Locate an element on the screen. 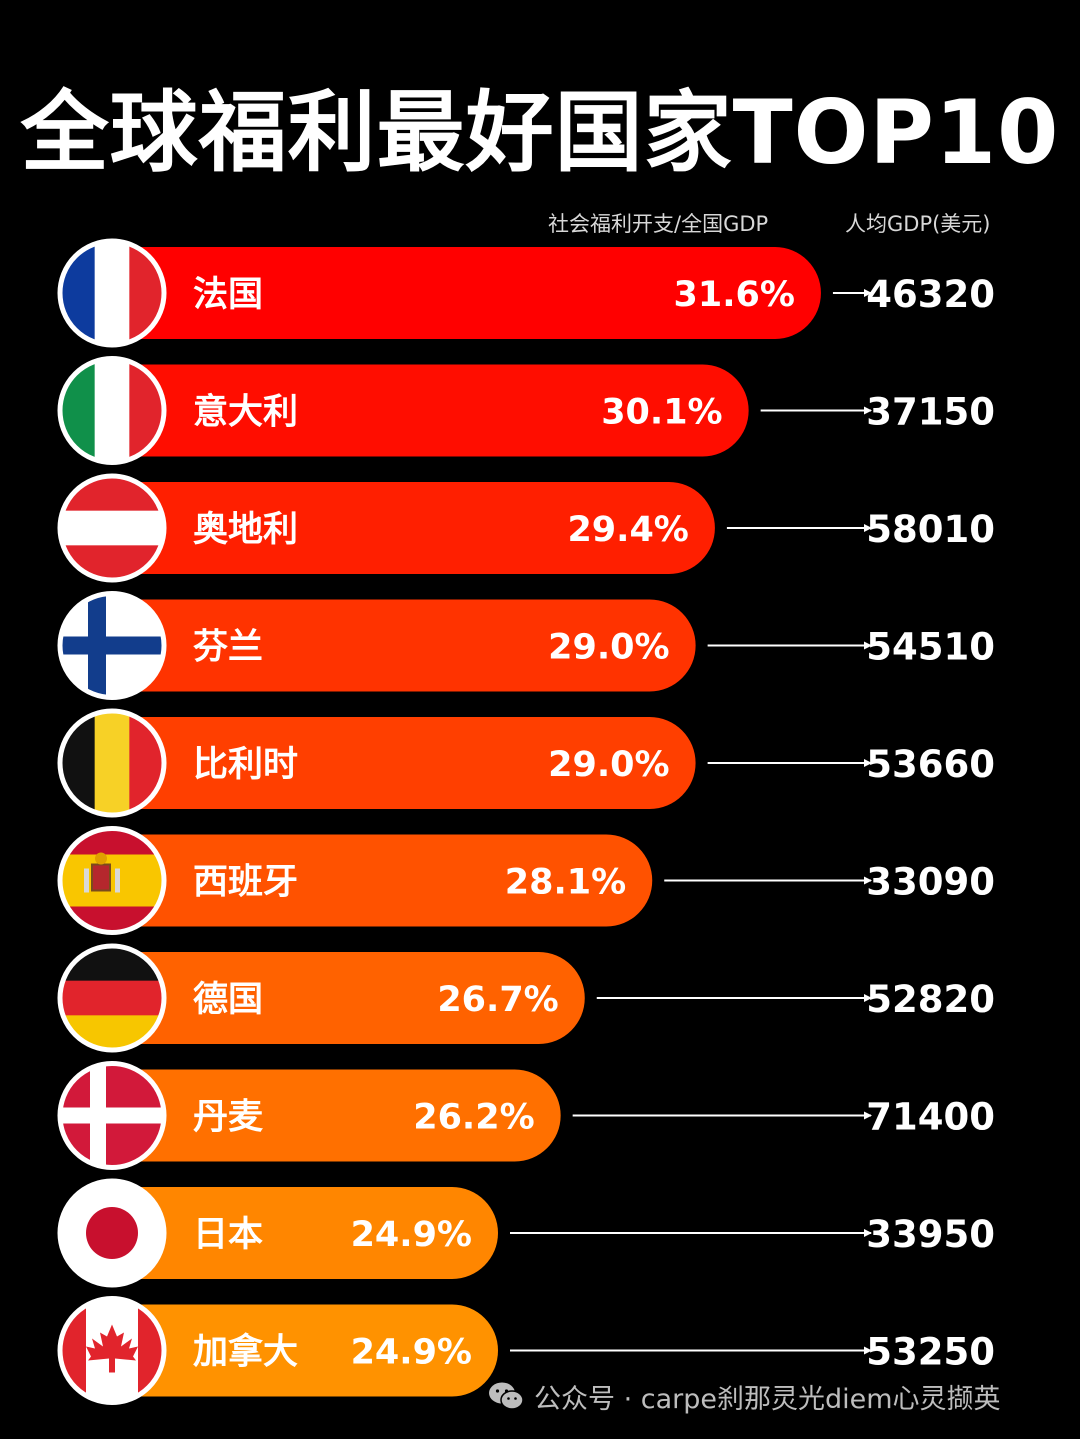 This screenshot has height=1439, width=1080. bar-row: 丹麦 26.2% 71400 is located at coordinates (526, 1115).